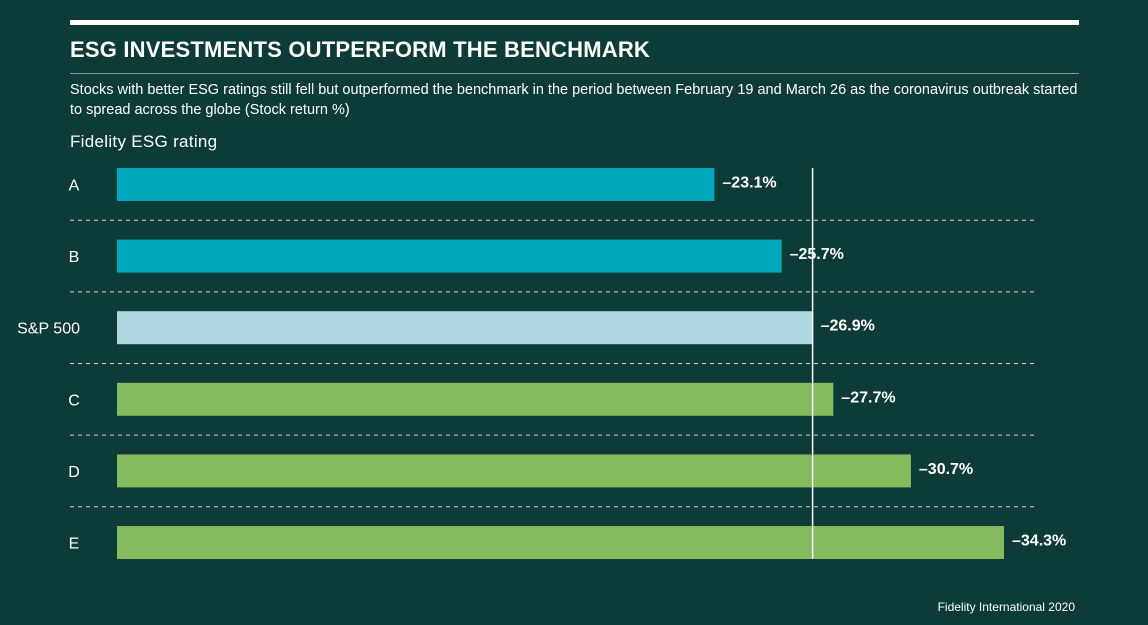 The height and width of the screenshot is (625, 1148). I want to click on value-label: –34.3%, so click(1039, 541).